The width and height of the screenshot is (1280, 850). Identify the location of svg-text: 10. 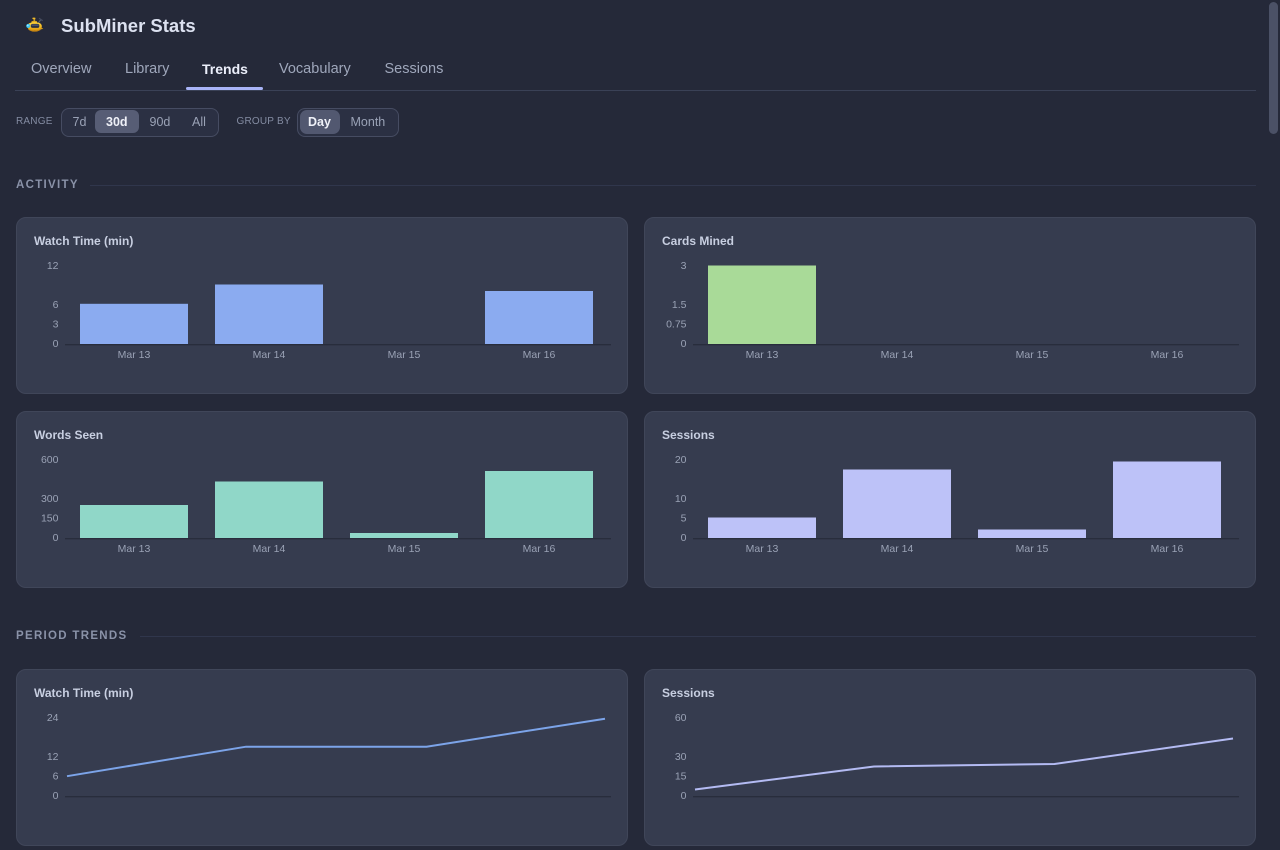
(681, 499).